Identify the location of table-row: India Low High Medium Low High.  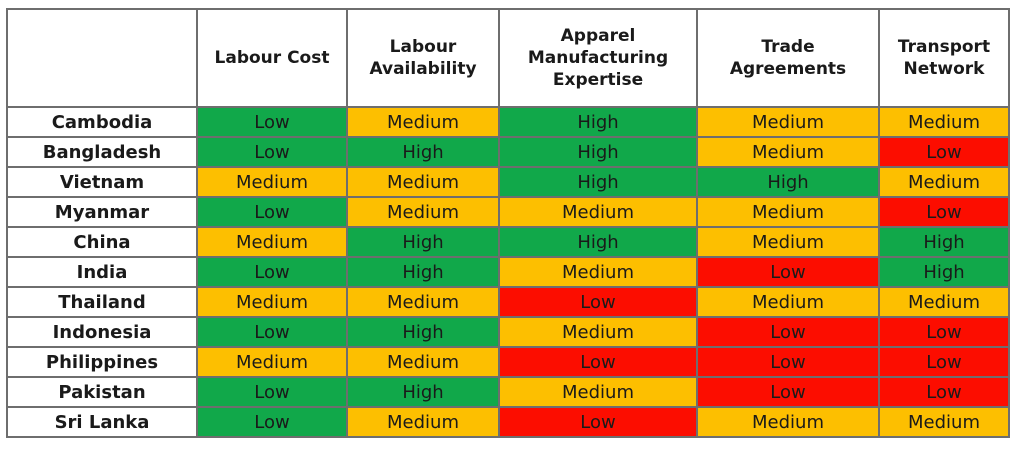
(508, 272).